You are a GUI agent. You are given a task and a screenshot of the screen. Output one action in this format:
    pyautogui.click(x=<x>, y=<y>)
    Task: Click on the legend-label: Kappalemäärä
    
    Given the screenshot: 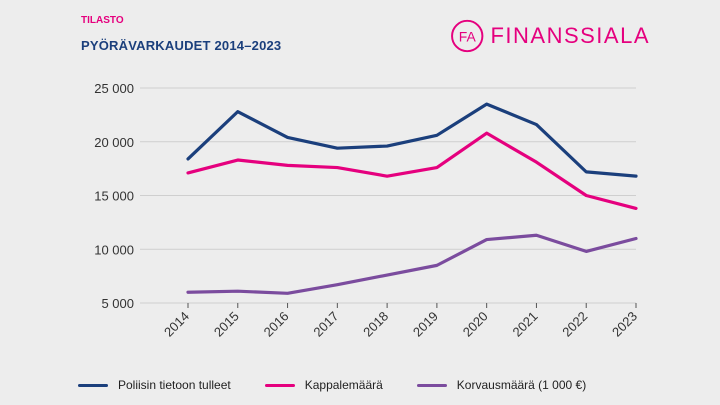 What is the action you would take?
    pyautogui.click(x=343, y=385)
    